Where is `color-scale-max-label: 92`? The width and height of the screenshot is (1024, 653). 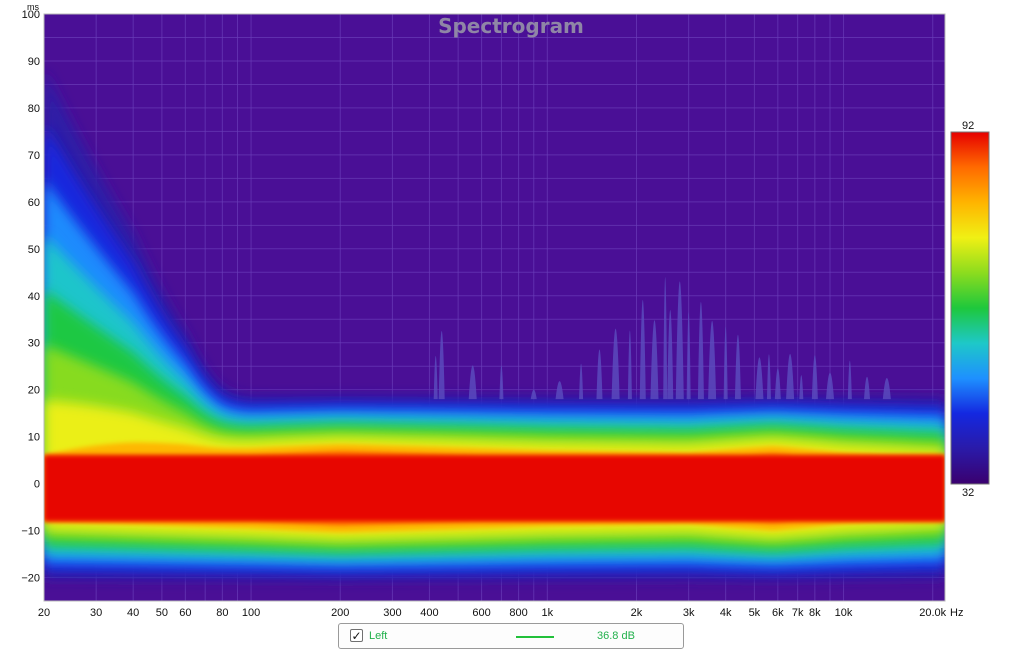 color-scale-max-label: 92 is located at coordinates (968, 126).